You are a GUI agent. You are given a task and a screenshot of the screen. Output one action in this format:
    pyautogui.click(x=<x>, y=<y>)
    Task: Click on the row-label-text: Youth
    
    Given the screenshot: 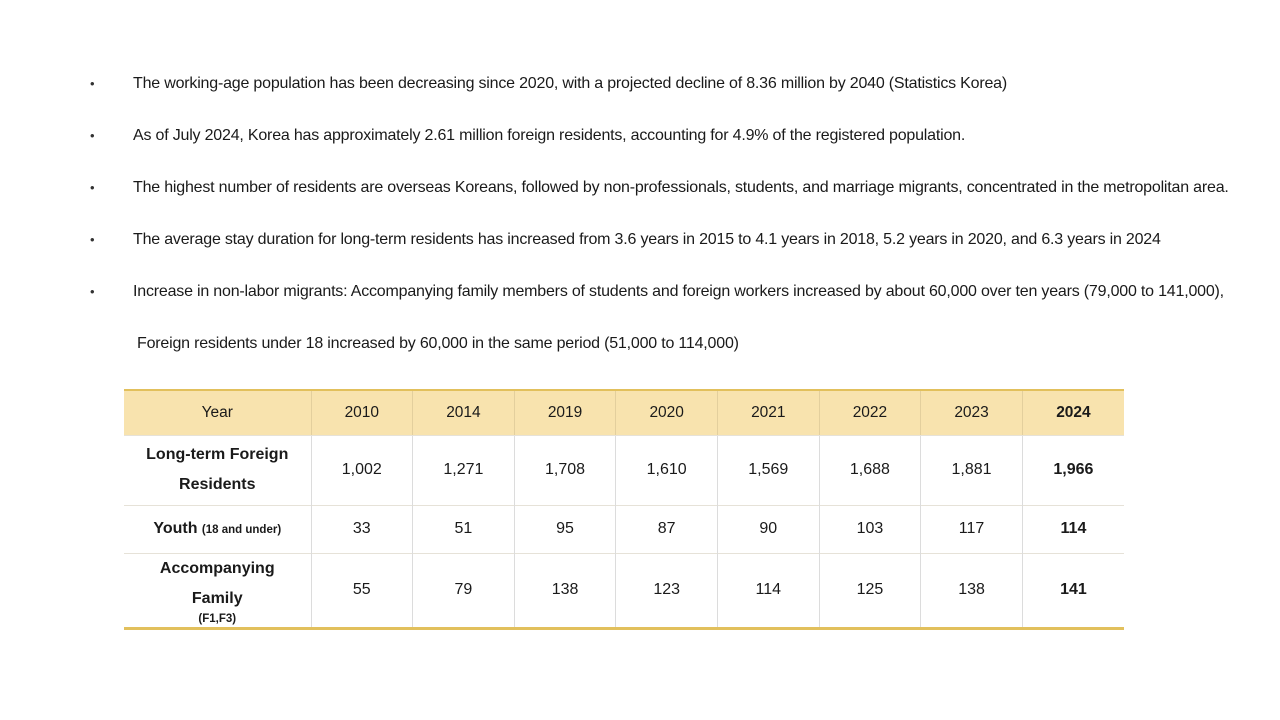 What is the action you would take?
    pyautogui.click(x=175, y=528)
    